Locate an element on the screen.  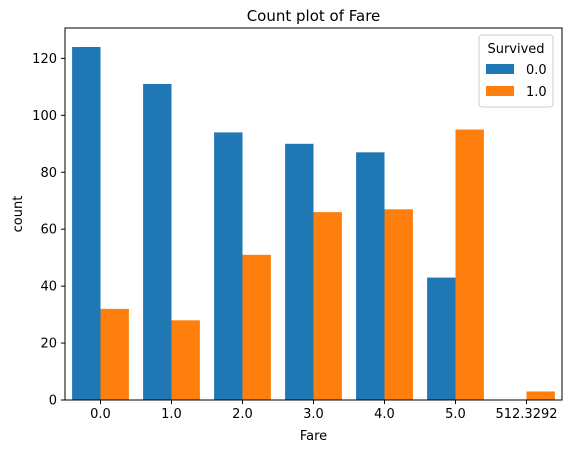
legend-label-0: 0.0 is located at coordinates (536, 70).